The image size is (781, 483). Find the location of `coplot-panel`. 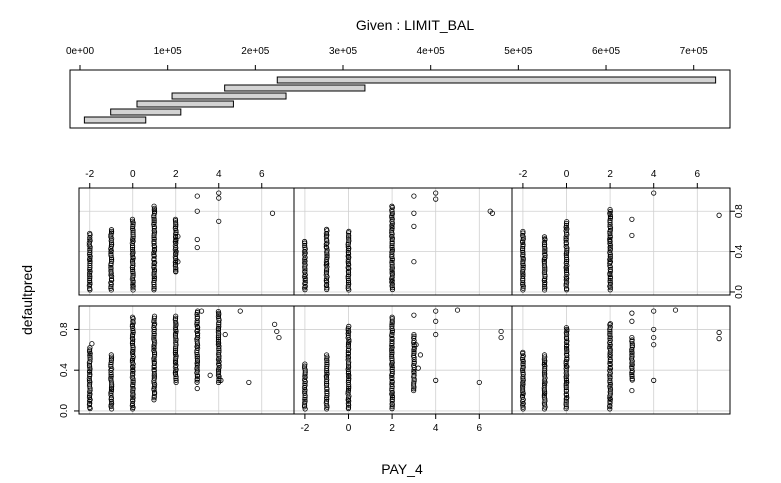

coplot-panel is located at coordinates (403, 241).